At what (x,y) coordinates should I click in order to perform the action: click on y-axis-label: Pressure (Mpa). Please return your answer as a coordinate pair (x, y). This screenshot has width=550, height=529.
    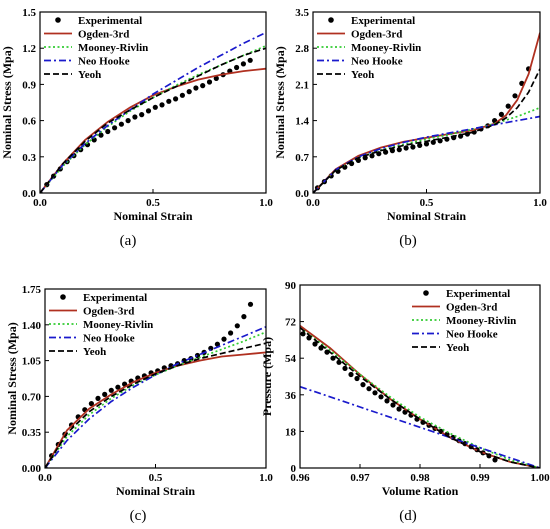
    Looking at the image, I should click on (267, 376).